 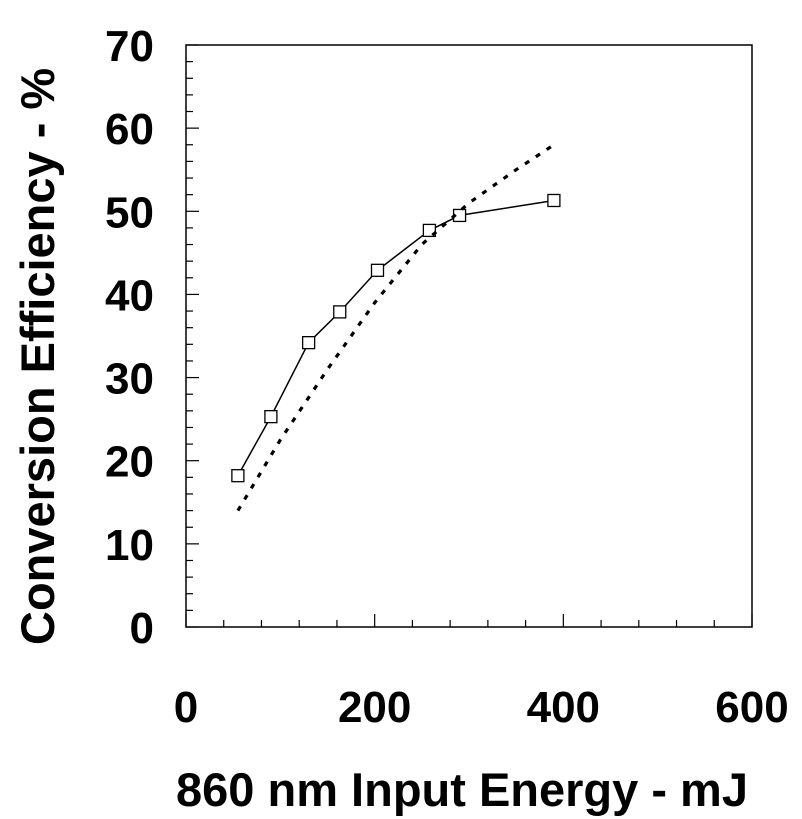 I want to click on series-line-solid, so click(x=396, y=338).